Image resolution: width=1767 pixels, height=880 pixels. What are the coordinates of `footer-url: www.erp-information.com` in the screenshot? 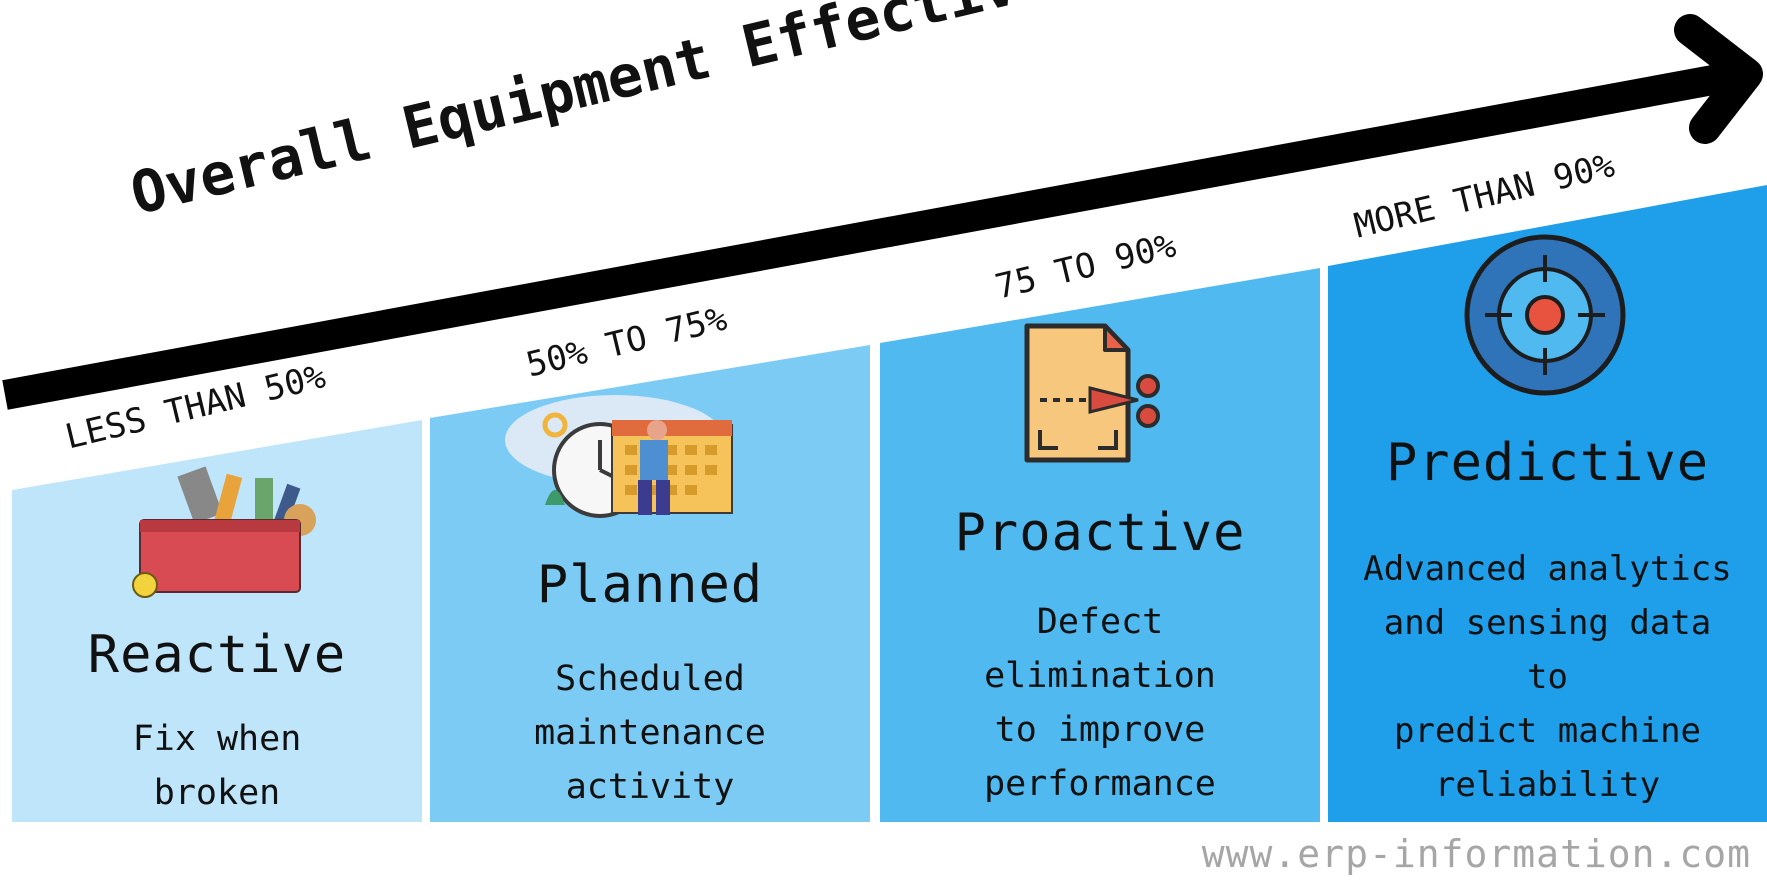 It's located at (1476, 854).